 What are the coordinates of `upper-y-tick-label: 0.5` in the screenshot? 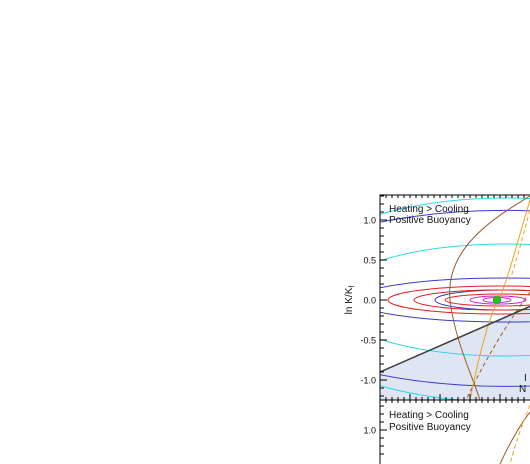 It's located at (369, 261).